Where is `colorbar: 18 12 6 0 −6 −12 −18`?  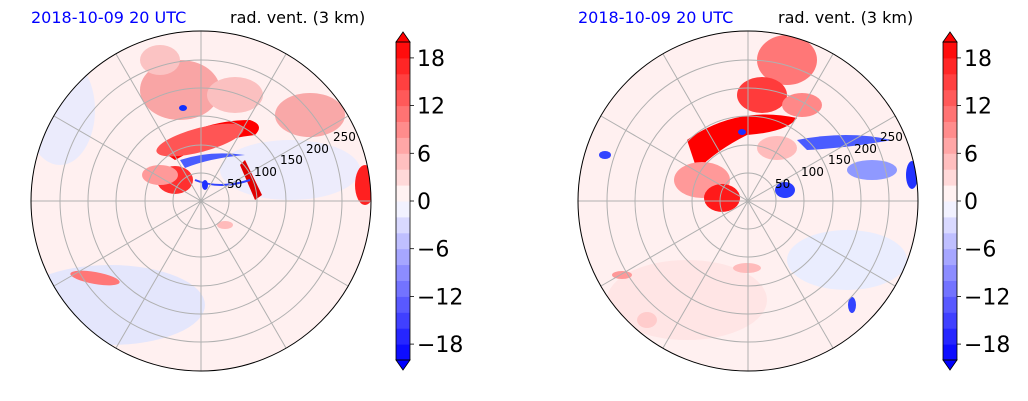 colorbar: 18 12 6 0 −6 −12 −18 is located at coordinates (429, 201).